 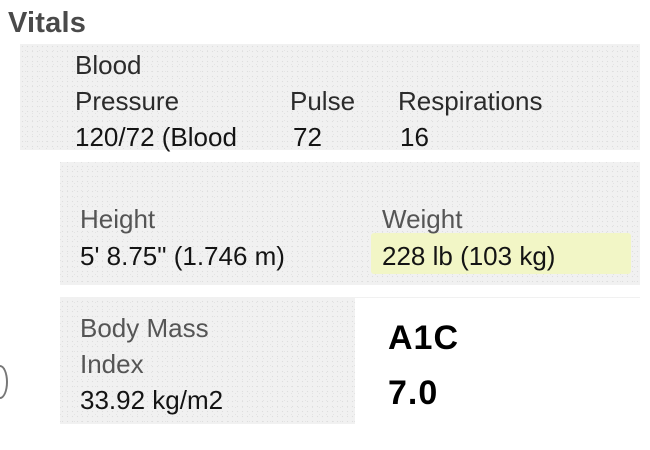 I want to click on weight-highlight, so click(x=501, y=253).